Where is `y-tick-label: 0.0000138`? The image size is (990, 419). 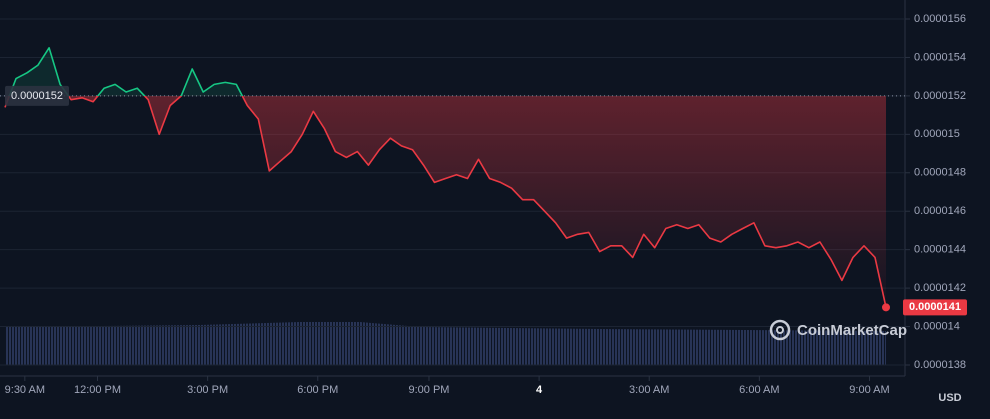 y-tick-label: 0.0000138 is located at coordinates (940, 365).